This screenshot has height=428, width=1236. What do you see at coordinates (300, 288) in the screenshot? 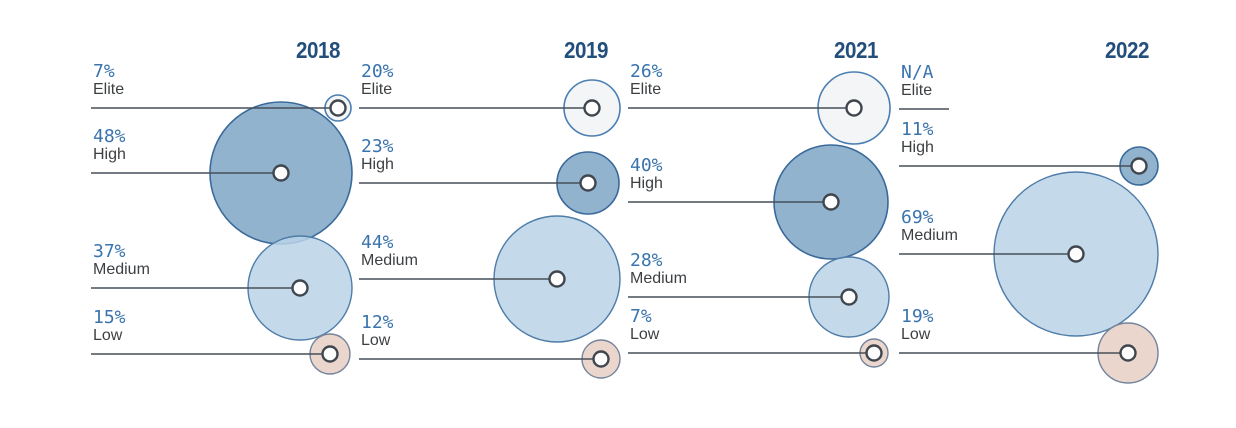
I see `center-dot-2018-medium` at bounding box center [300, 288].